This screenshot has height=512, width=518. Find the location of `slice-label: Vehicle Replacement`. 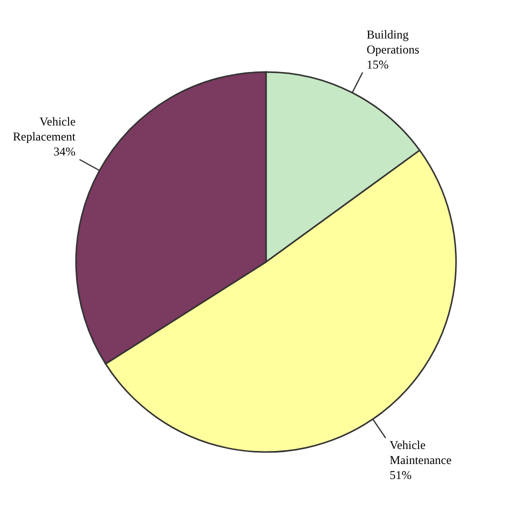

slice-label: Vehicle Replacement is located at coordinates (44, 129).